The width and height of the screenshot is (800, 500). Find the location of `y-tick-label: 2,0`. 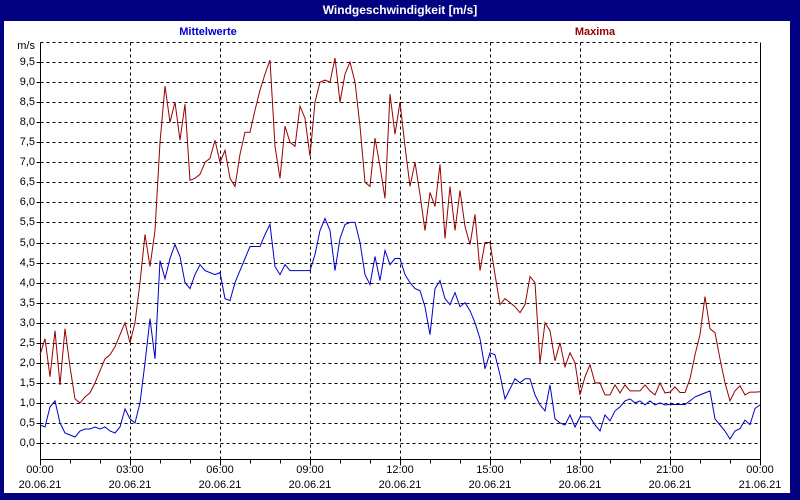

y-tick-label: 2,0 is located at coordinates (27, 363).